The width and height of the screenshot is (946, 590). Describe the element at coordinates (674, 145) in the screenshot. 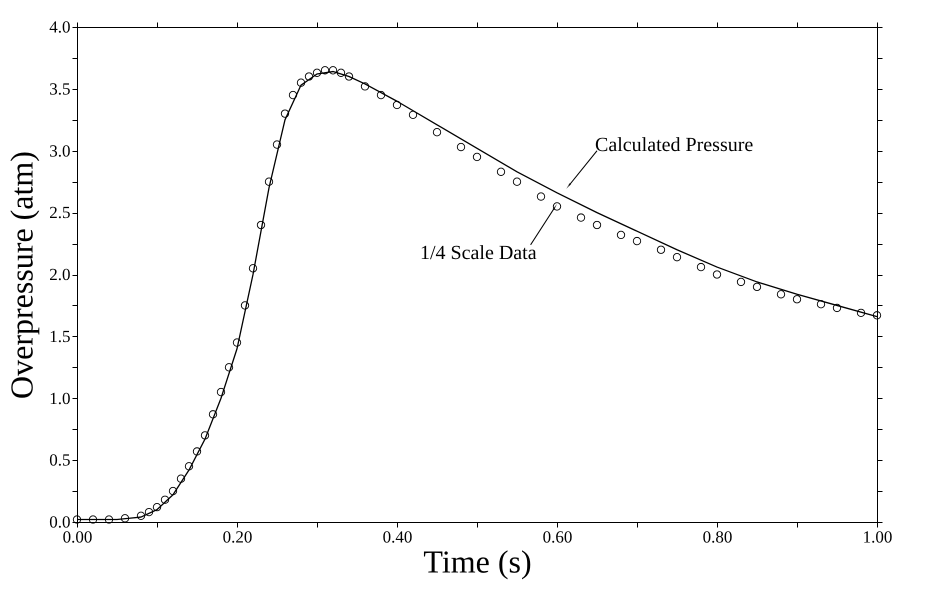

I see `annotation: Calculated Pressure` at that location.